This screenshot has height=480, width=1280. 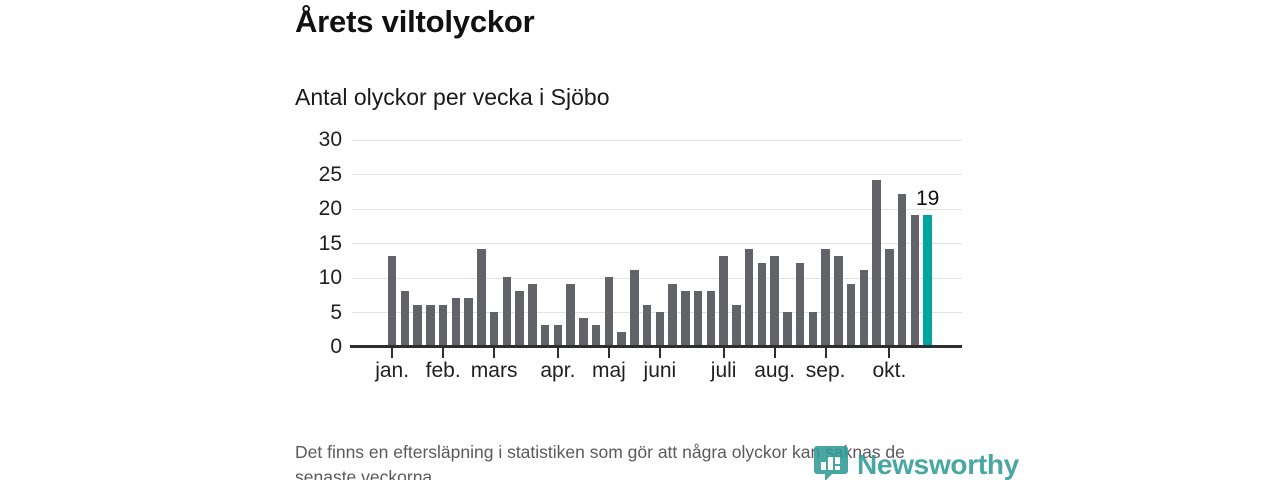 I want to click on newsworthy-logo-text: Newsworthy, so click(x=938, y=464).